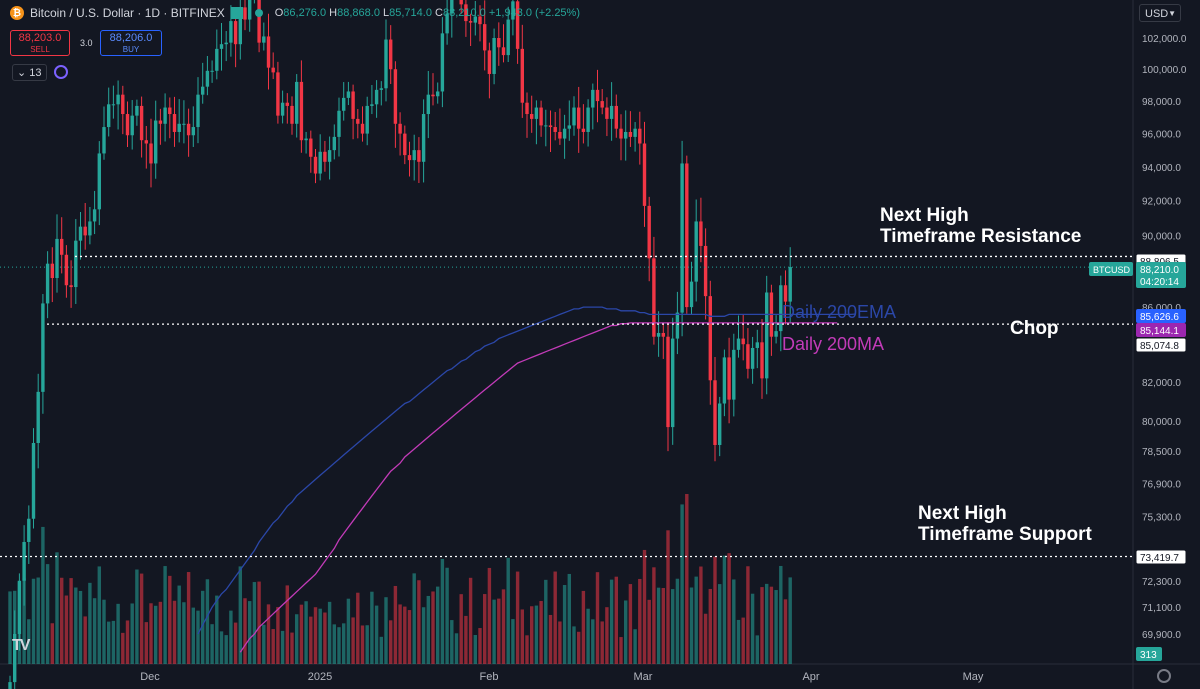 This screenshot has height=689, width=1200. I want to click on y-tick-label: 92,000.0, so click(1161, 202).